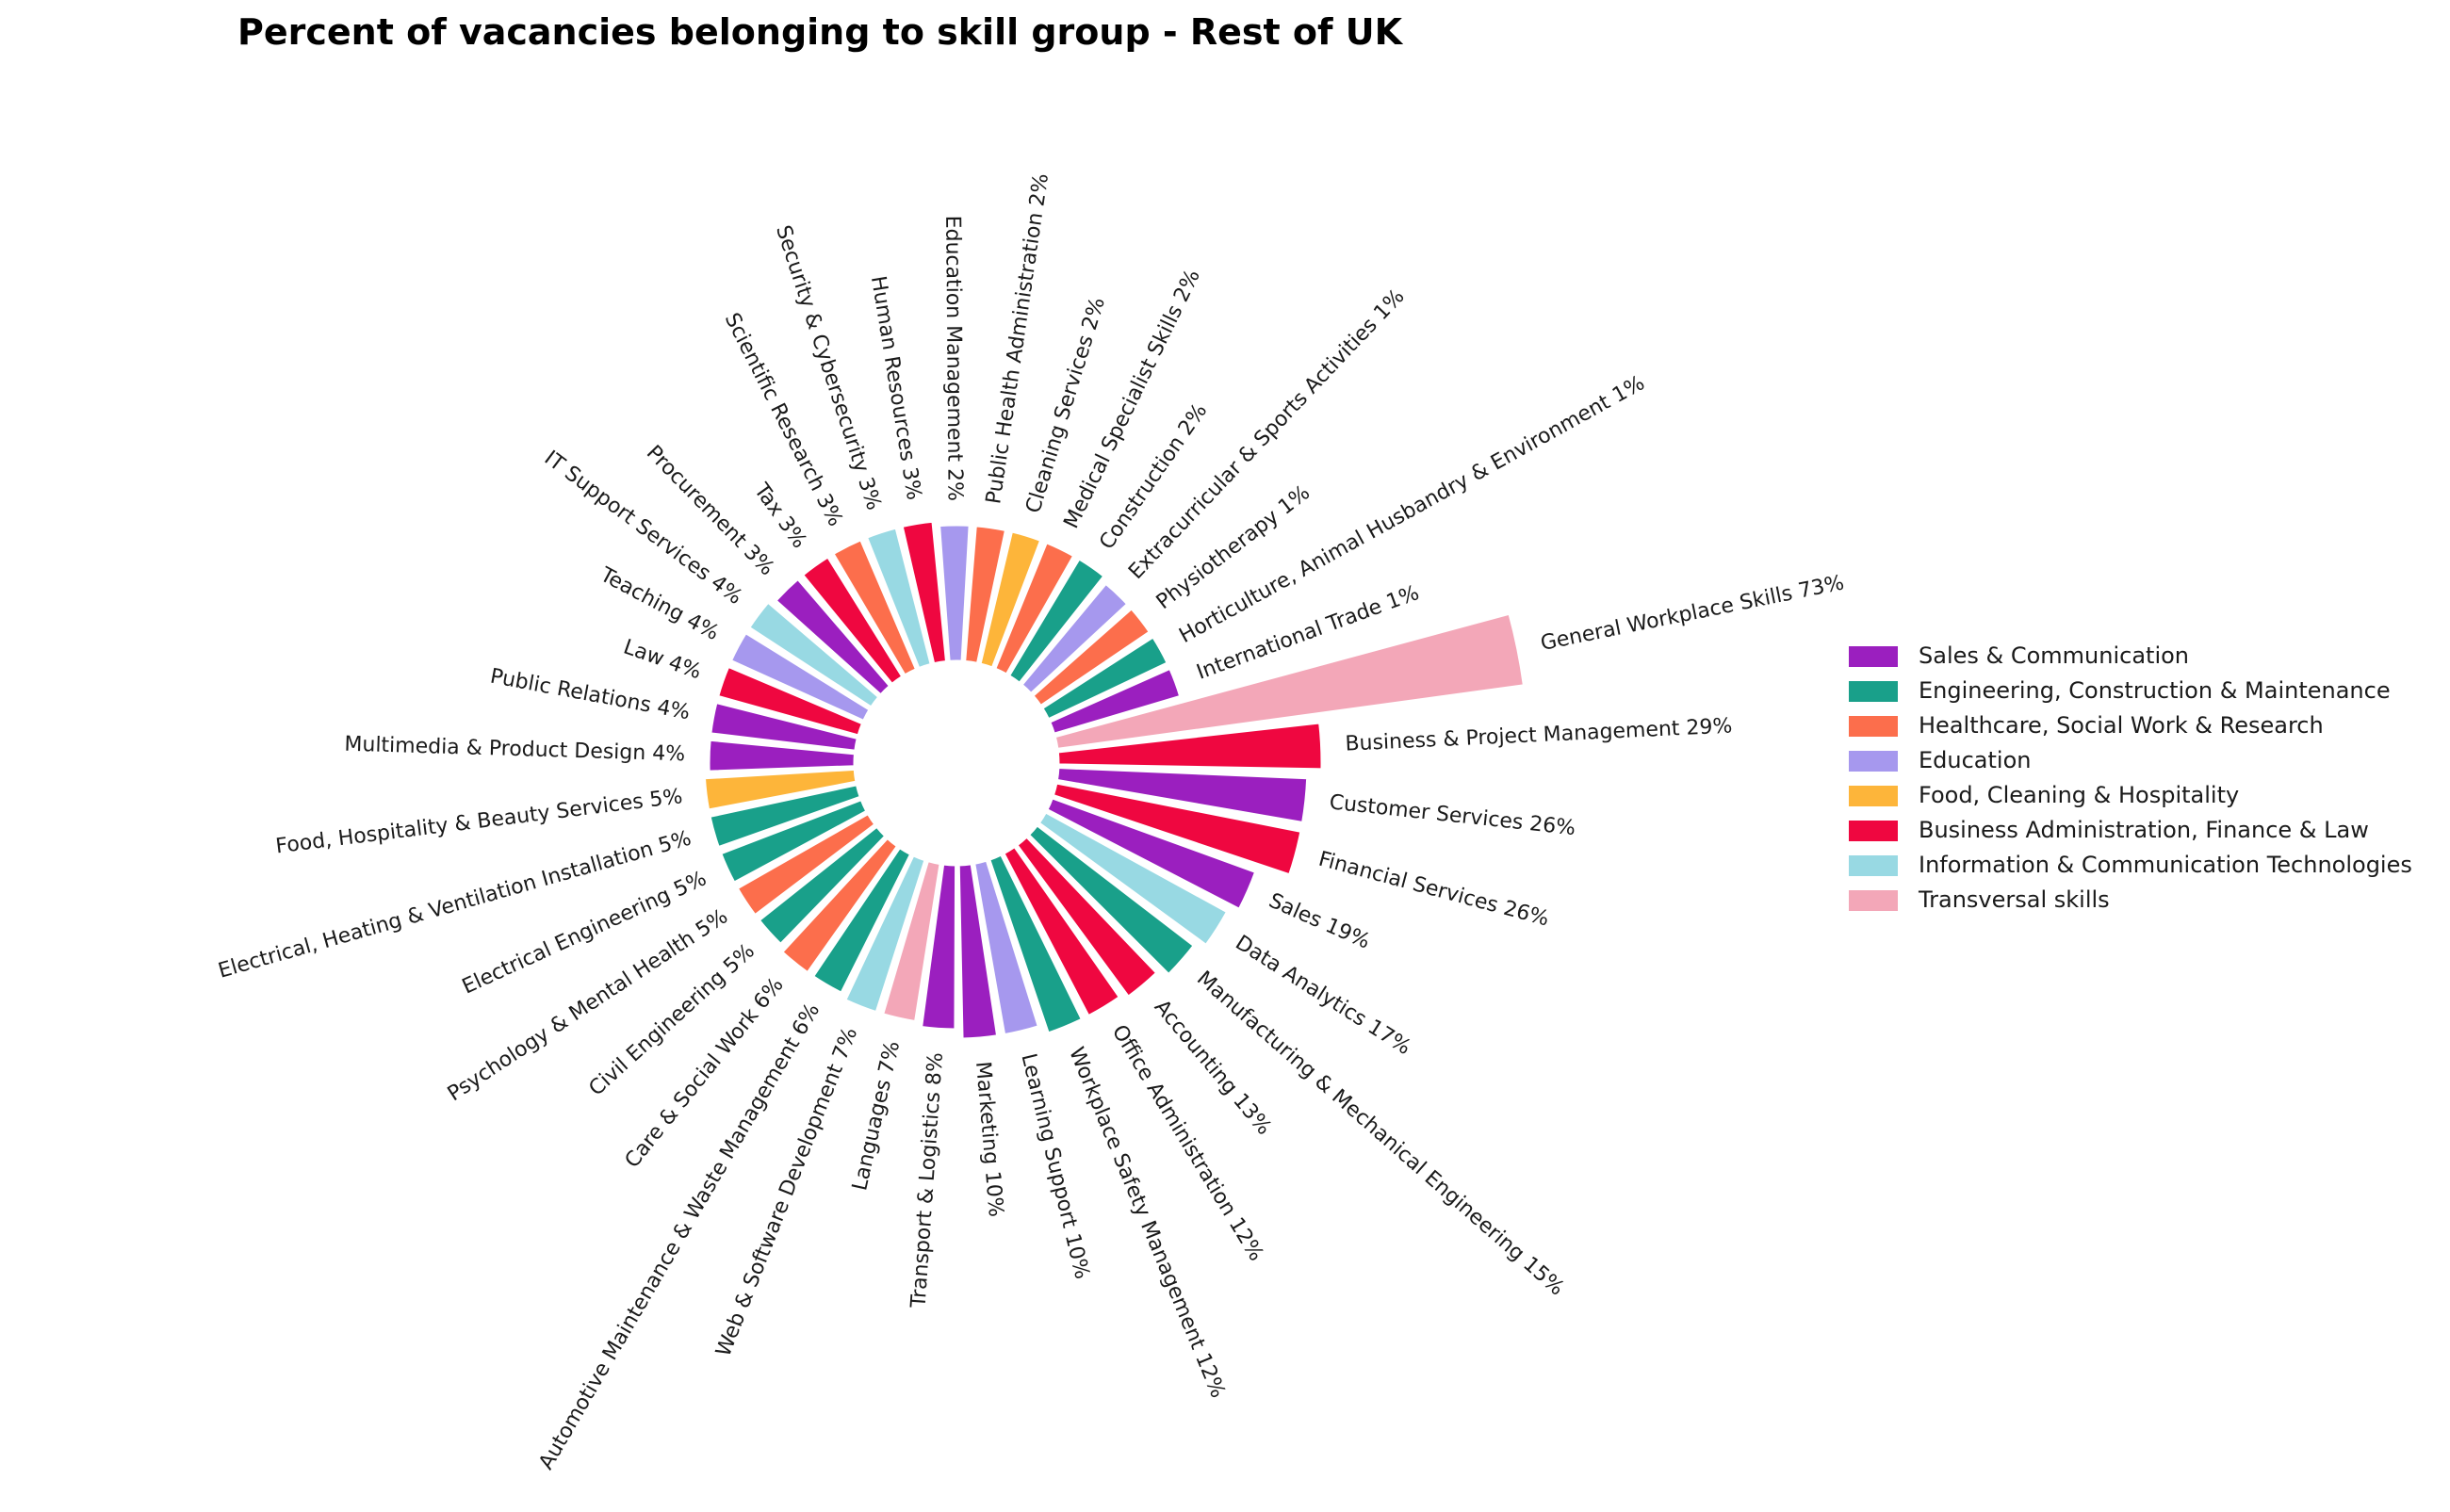 Image resolution: width=2450 pixels, height=1512 pixels. Describe the element at coordinates (1693, 613) in the screenshot. I see `bar-label-0: General Workplace Skills 73%` at that location.